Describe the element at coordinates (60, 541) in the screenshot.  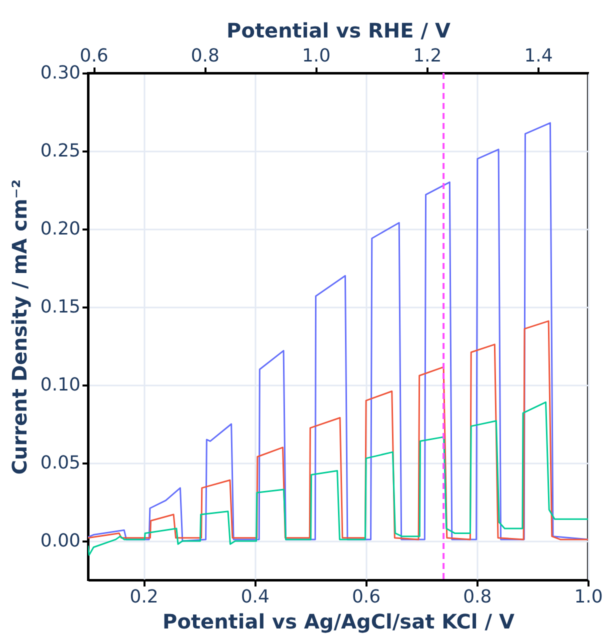
I see `y-tick-label: 0.00` at that location.